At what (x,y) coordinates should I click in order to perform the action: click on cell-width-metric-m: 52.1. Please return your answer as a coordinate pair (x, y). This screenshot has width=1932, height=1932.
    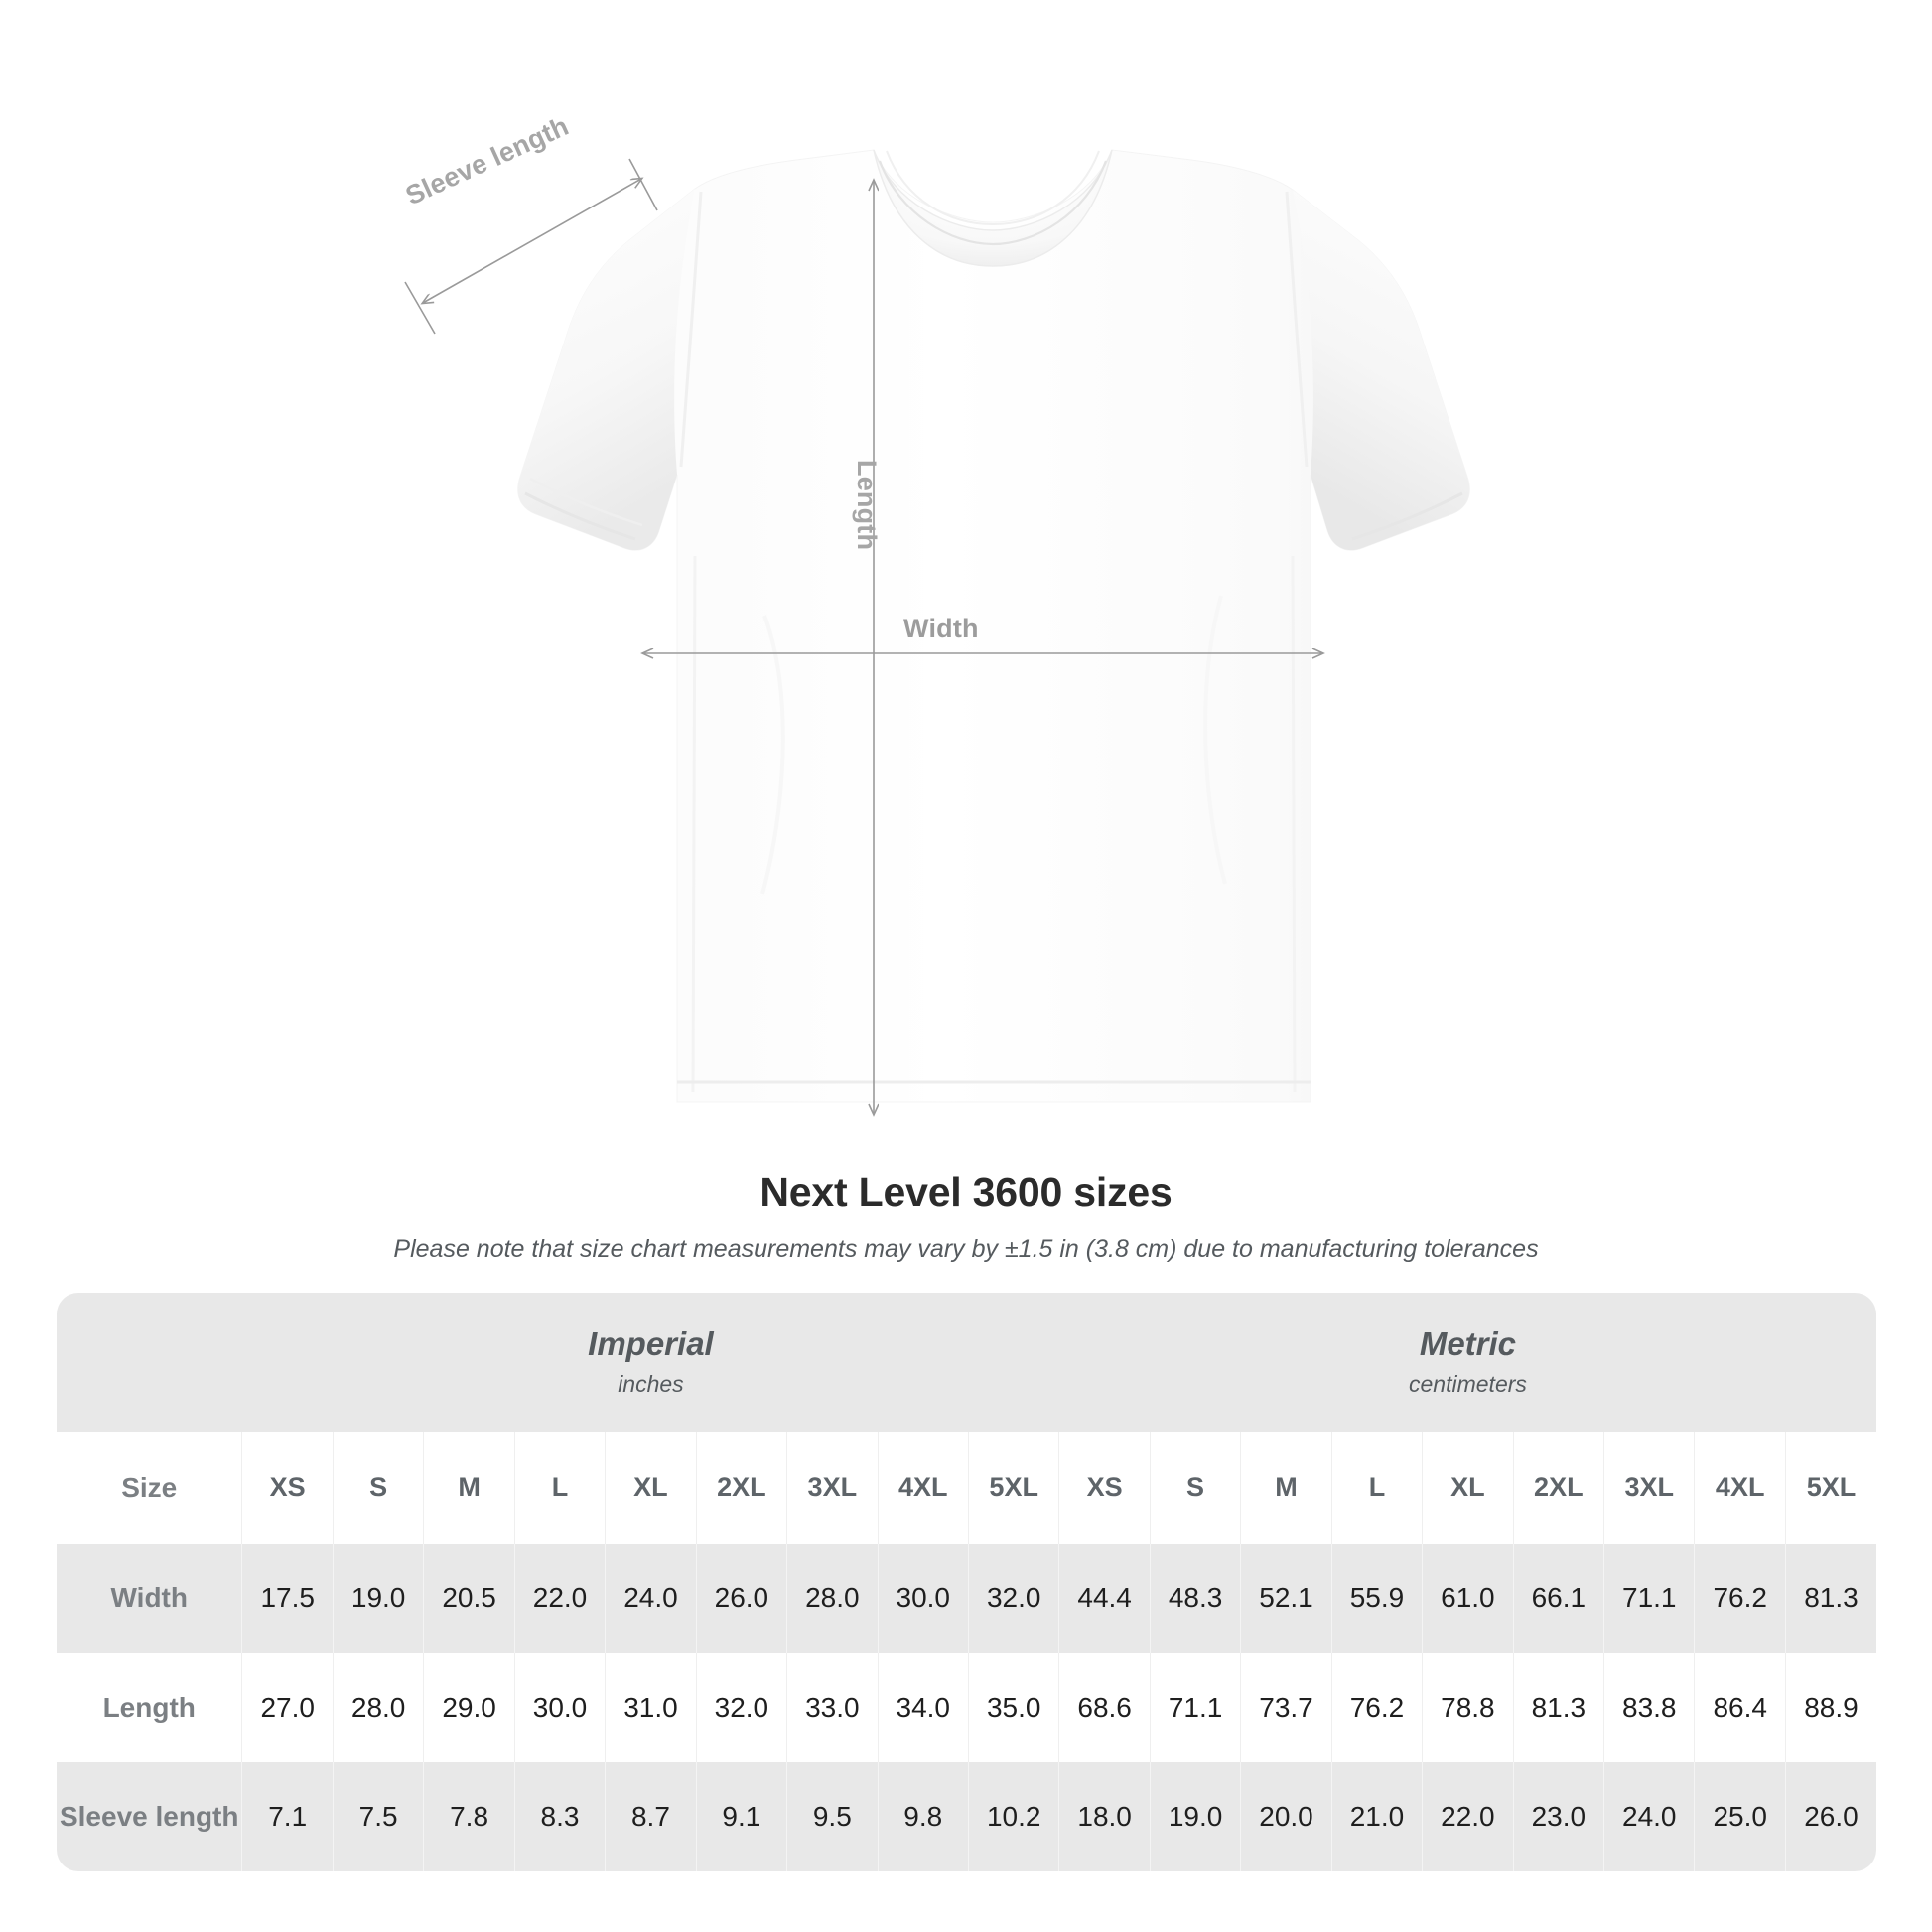
    Looking at the image, I should click on (1286, 1599).